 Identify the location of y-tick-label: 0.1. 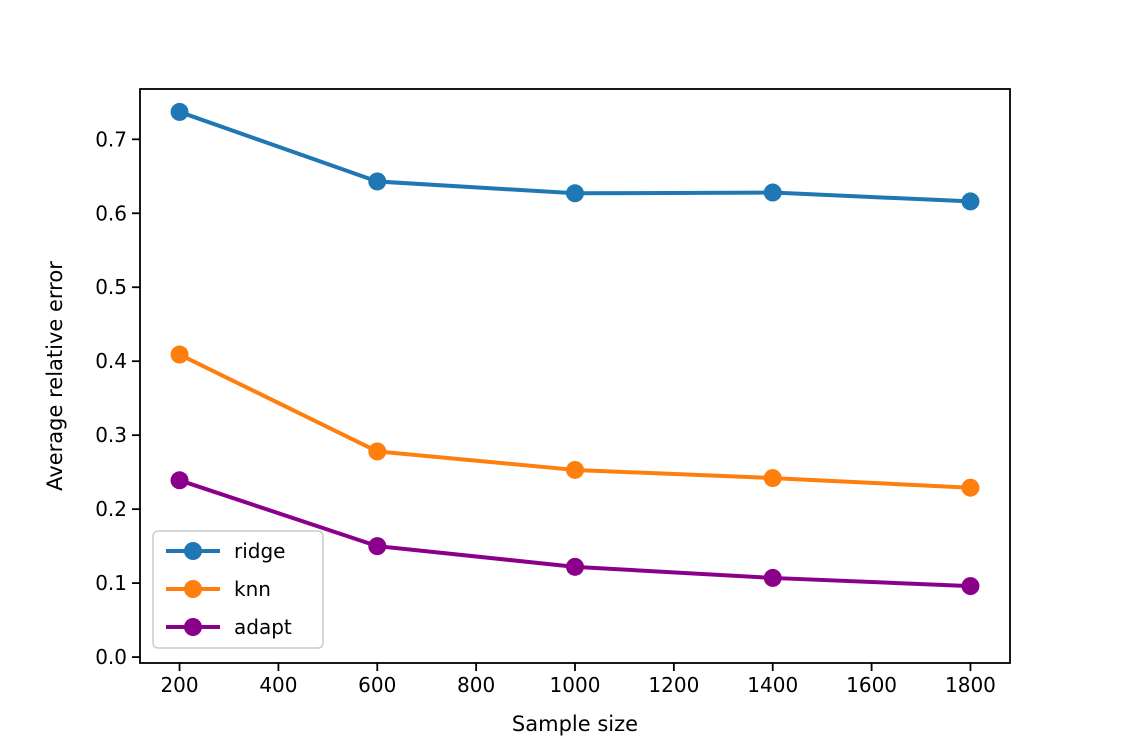
(111, 583).